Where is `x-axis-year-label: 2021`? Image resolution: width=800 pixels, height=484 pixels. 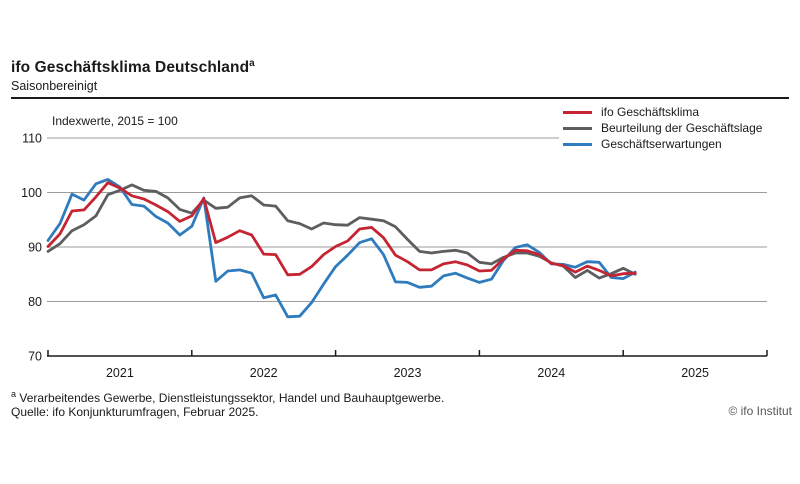 x-axis-year-label: 2021 is located at coordinates (120, 373).